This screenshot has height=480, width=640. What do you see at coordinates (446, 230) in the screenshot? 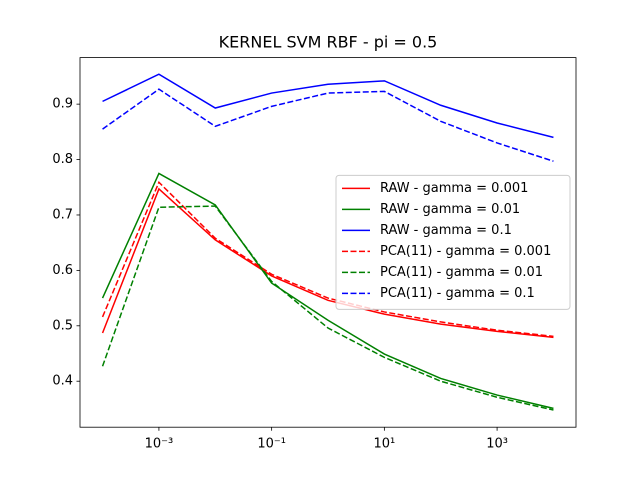
I see `legend-label: RAW - gamma = 0.1` at bounding box center [446, 230].